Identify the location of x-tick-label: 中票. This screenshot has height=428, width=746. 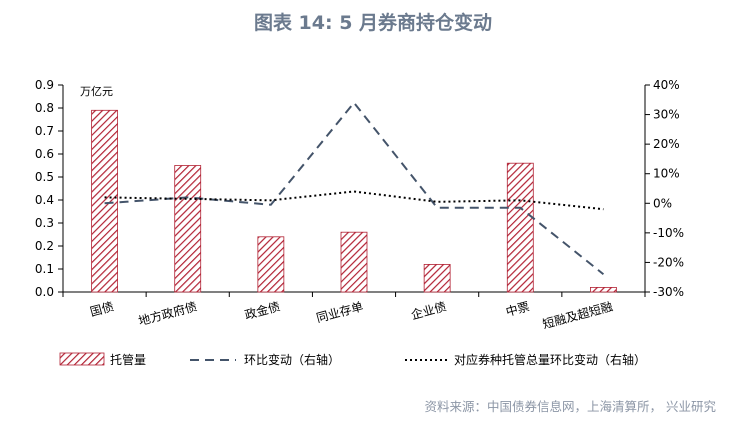
(517, 308).